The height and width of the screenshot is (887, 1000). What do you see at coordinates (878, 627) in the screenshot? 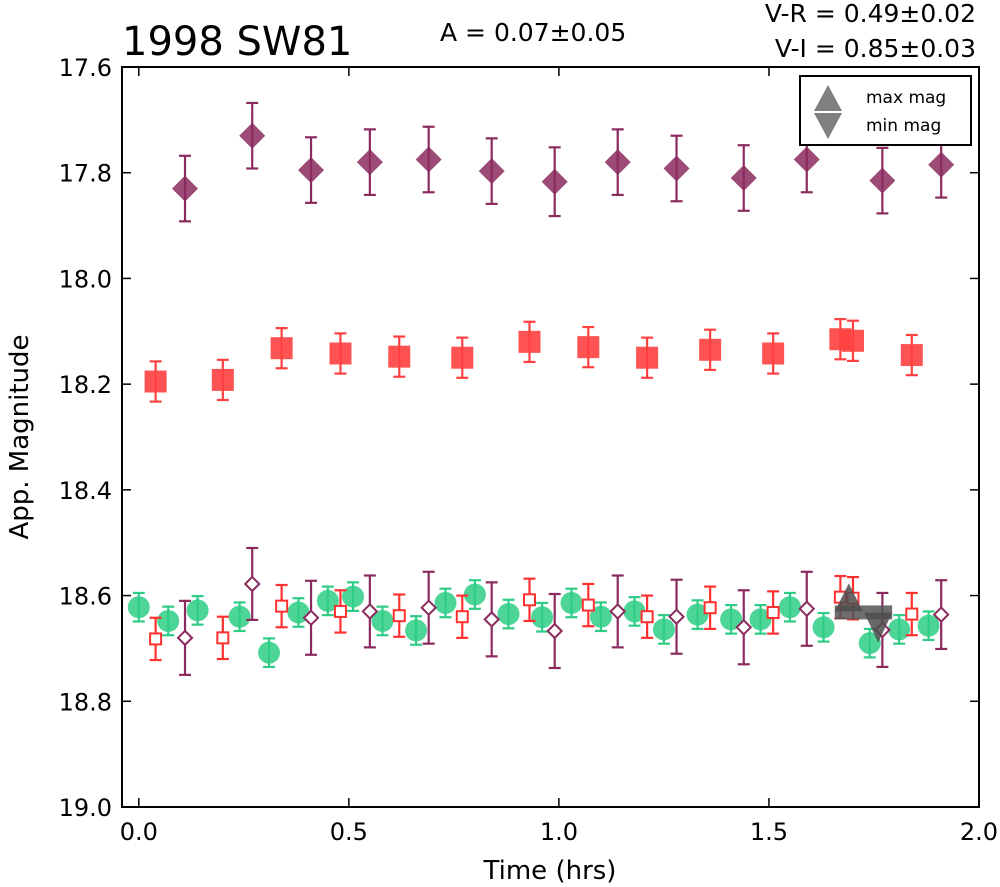
I see `min-mag-marker` at bounding box center [878, 627].